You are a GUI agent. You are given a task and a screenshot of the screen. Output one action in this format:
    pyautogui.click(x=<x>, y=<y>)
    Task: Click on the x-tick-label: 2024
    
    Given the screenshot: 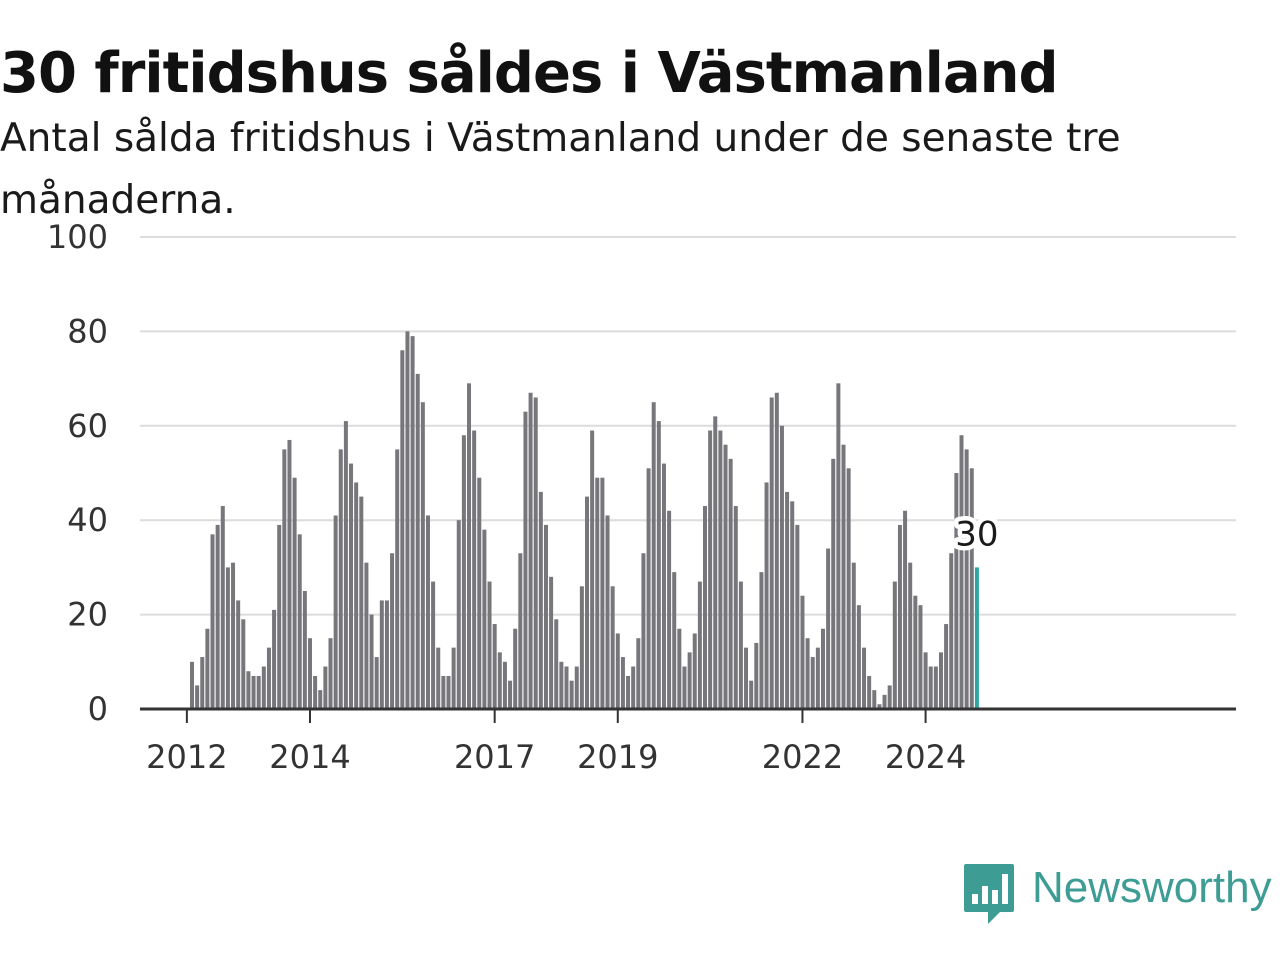 What is the action you would take?
    pyautogui.click(x=925, y=757)
    